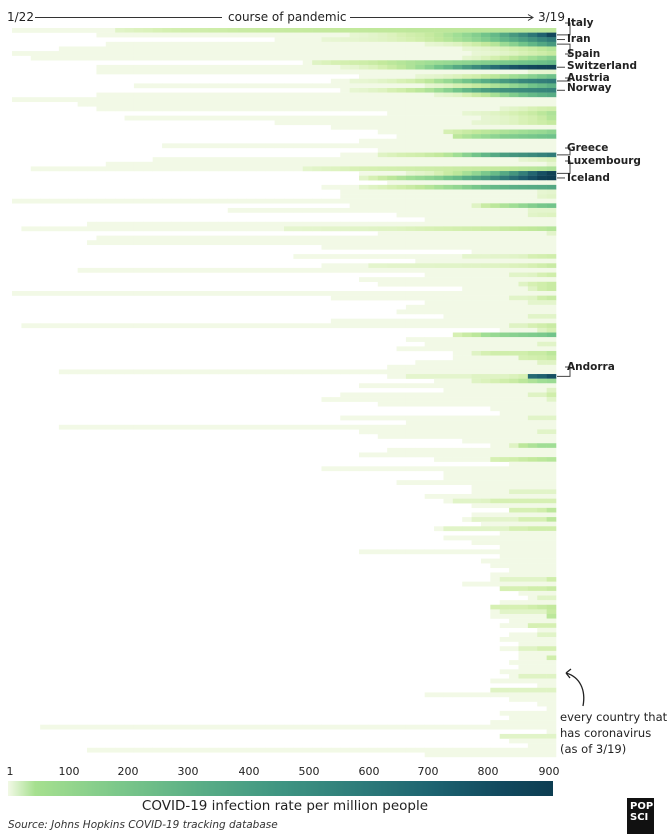 Image resolution: width=668 pixels, height=836 pixels. I want to click on x-axis-title: course of pandemic, so click(287, 17).